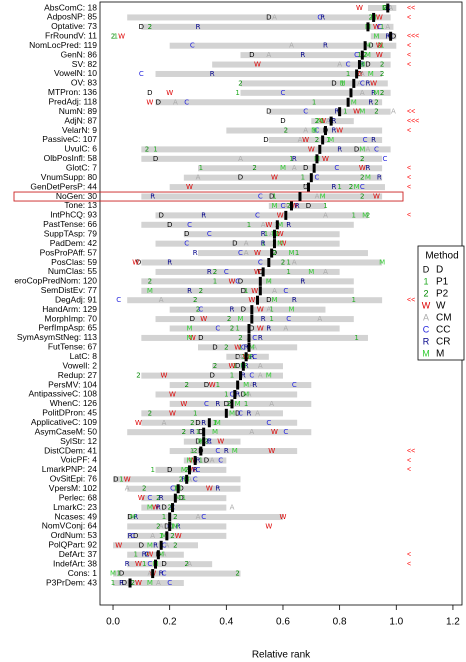 This screenshot has height=662, width=466. I want to click on row-highlight, so click(208, 196).